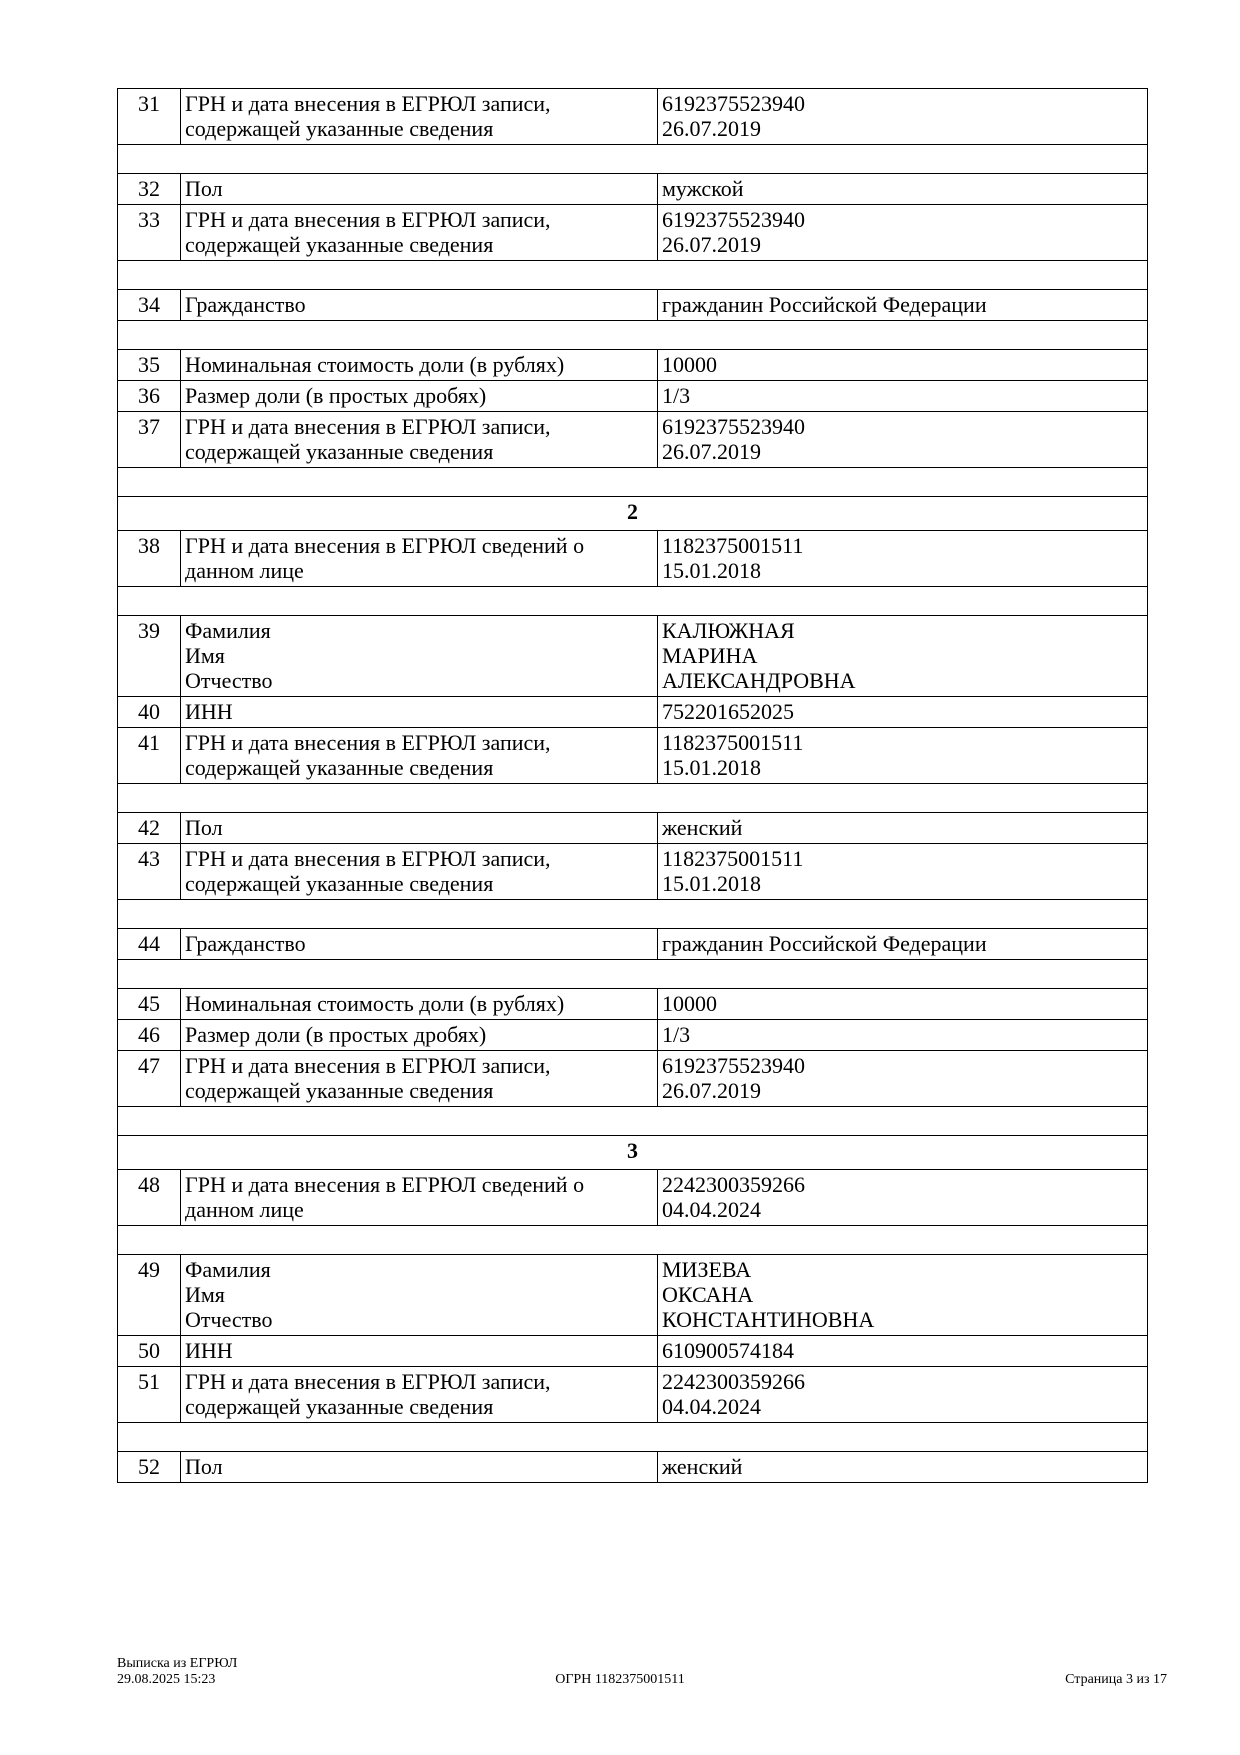 This screenshot has height=1755, width=1240. What do you see at coordinates (149, 1004) in the screenshot?
I see `row-number: 45` at bounding box center [149, 1004].